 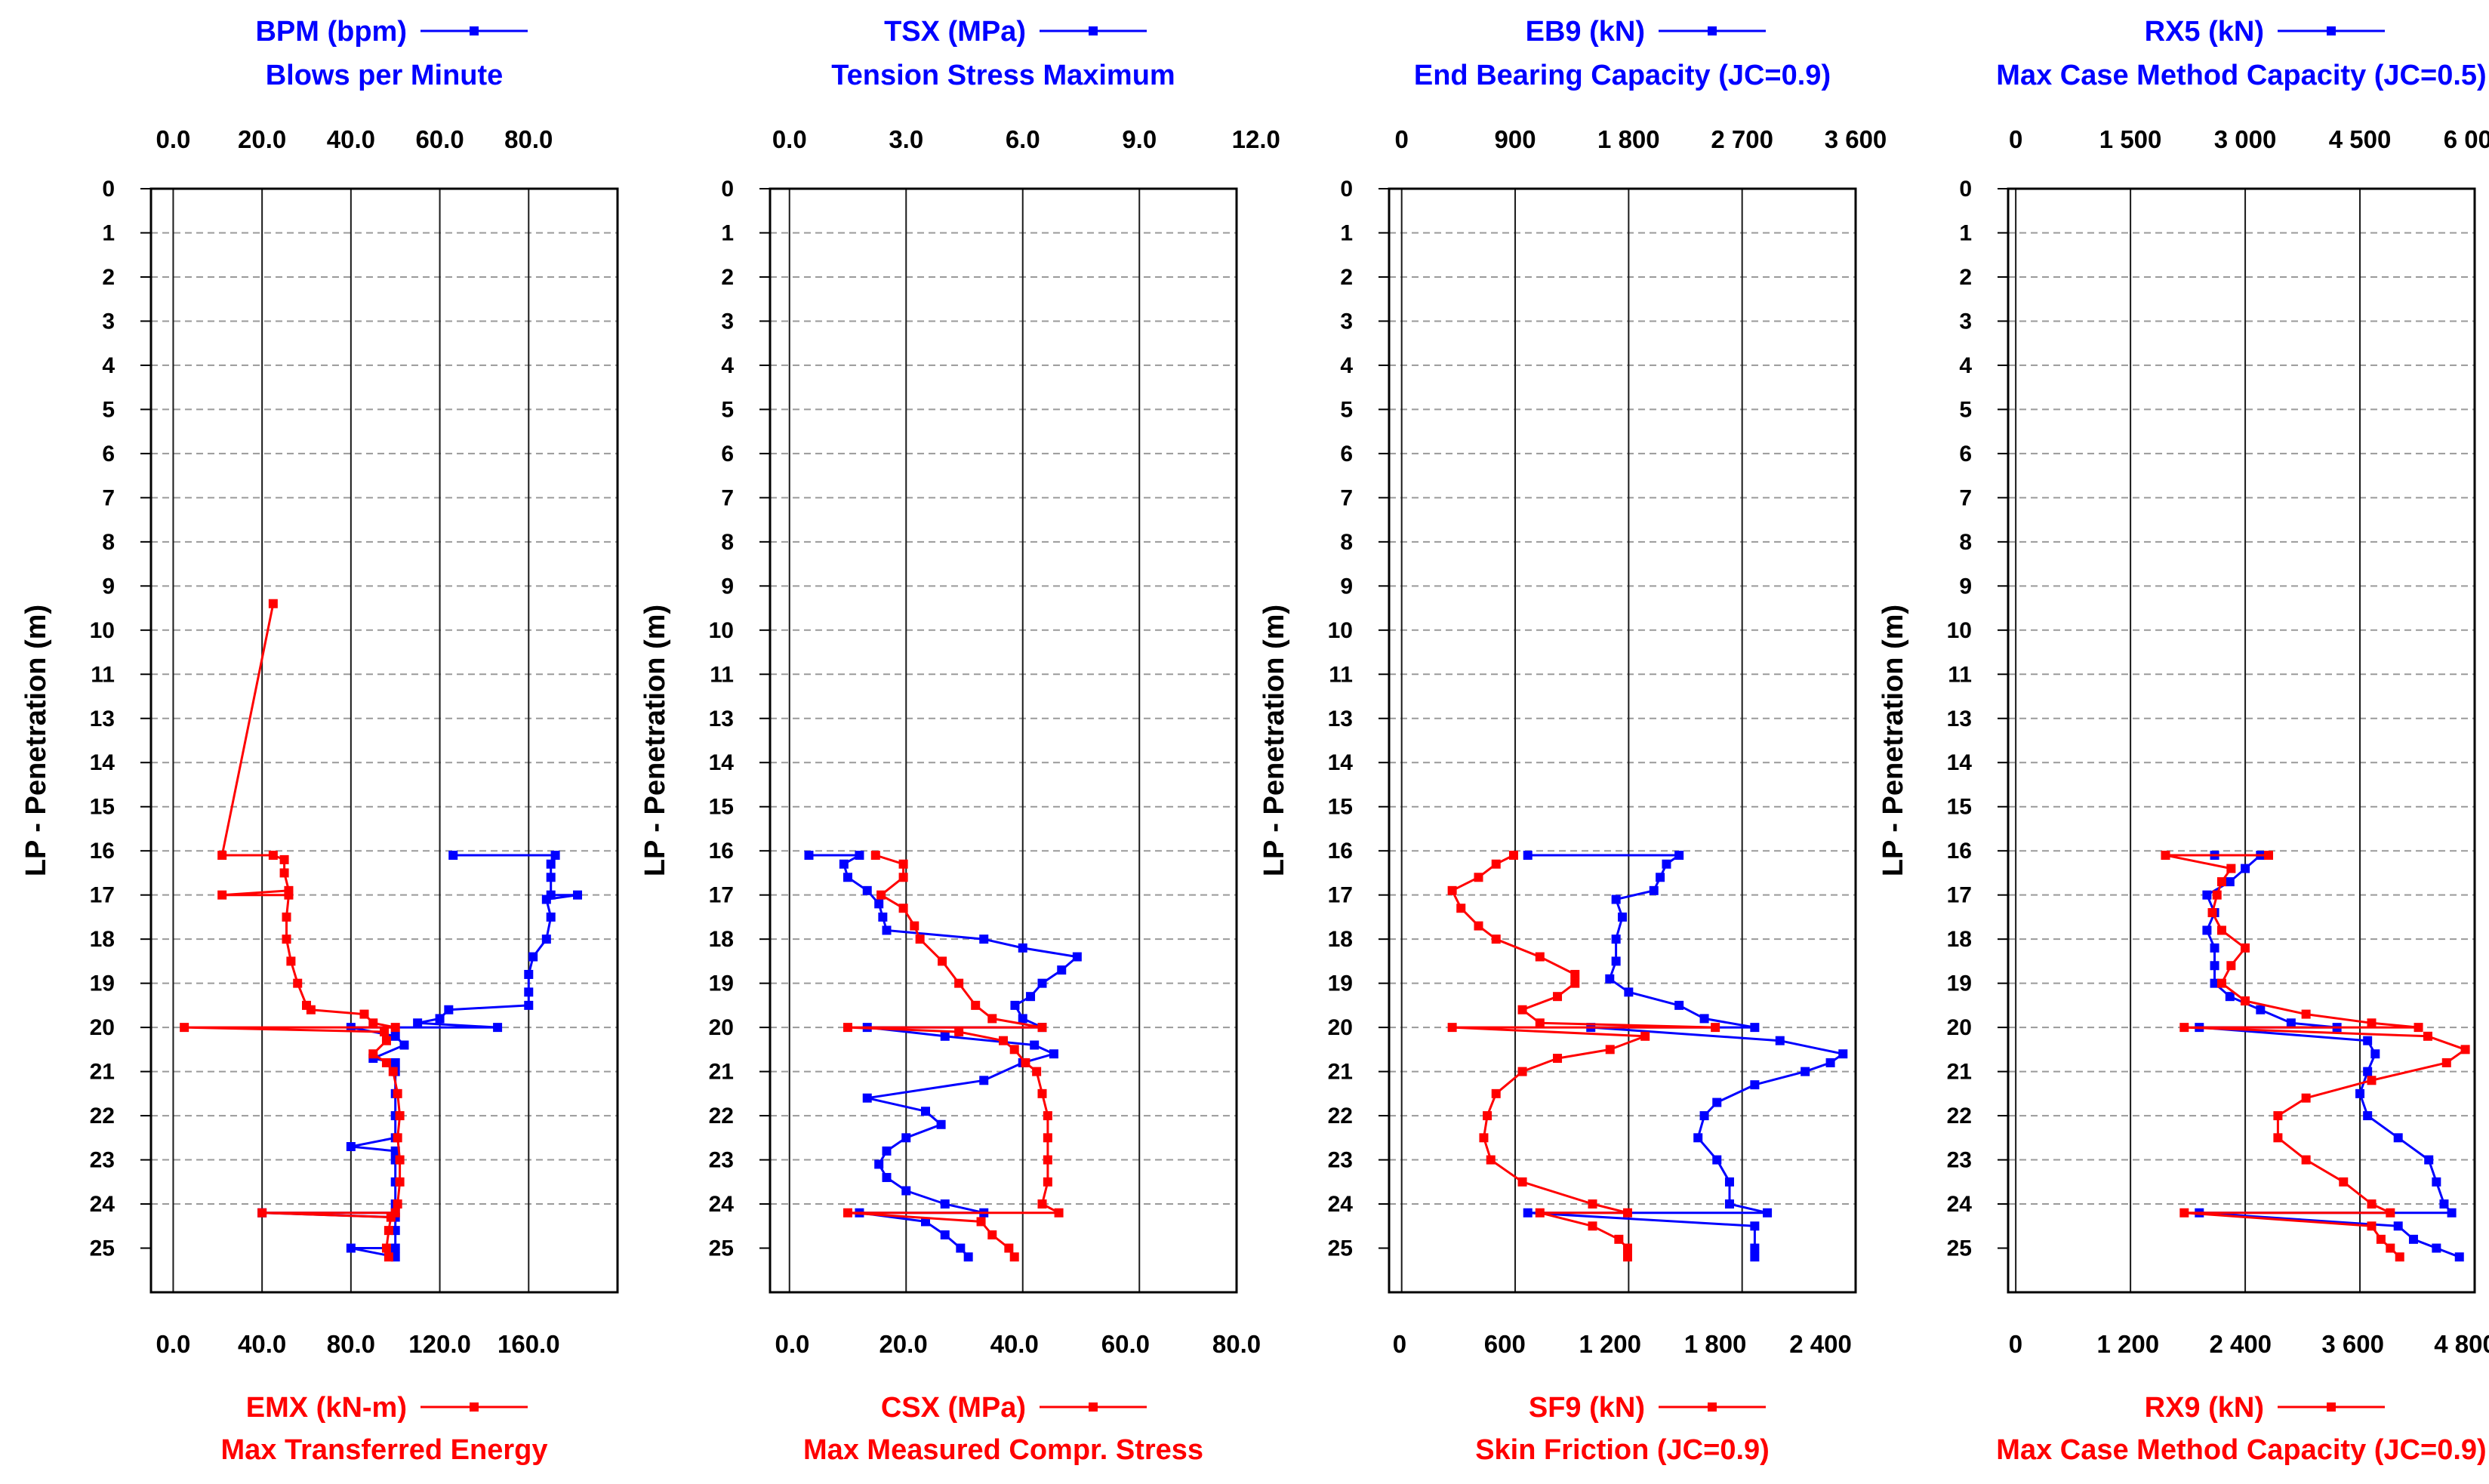 I want to click on y-tick-label: 13, so click(x=721, y=719).